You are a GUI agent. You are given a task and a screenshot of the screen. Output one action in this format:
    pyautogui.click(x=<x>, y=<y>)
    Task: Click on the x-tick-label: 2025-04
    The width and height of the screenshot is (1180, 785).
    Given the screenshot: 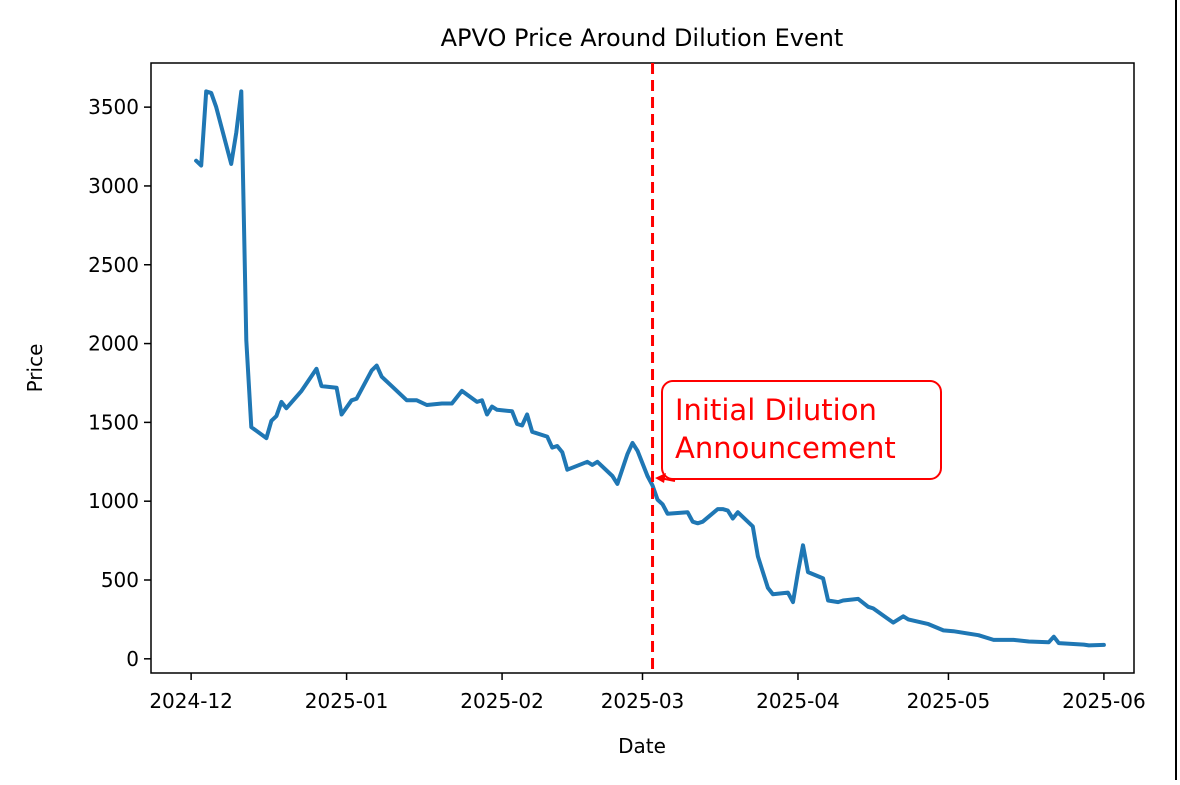 What is the action you would take?
    pyautogui.click(x=798, y=701)
    